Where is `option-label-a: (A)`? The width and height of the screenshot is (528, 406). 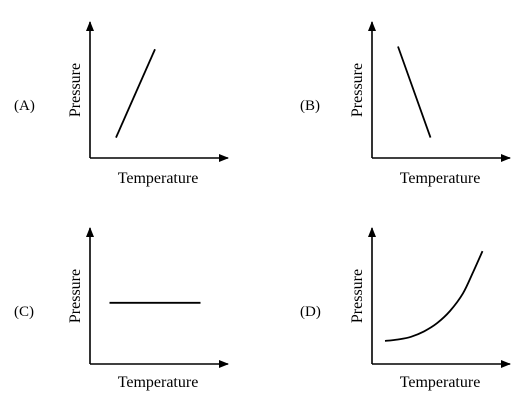 option-label-a: (A) is located at coordinates (24, 106).